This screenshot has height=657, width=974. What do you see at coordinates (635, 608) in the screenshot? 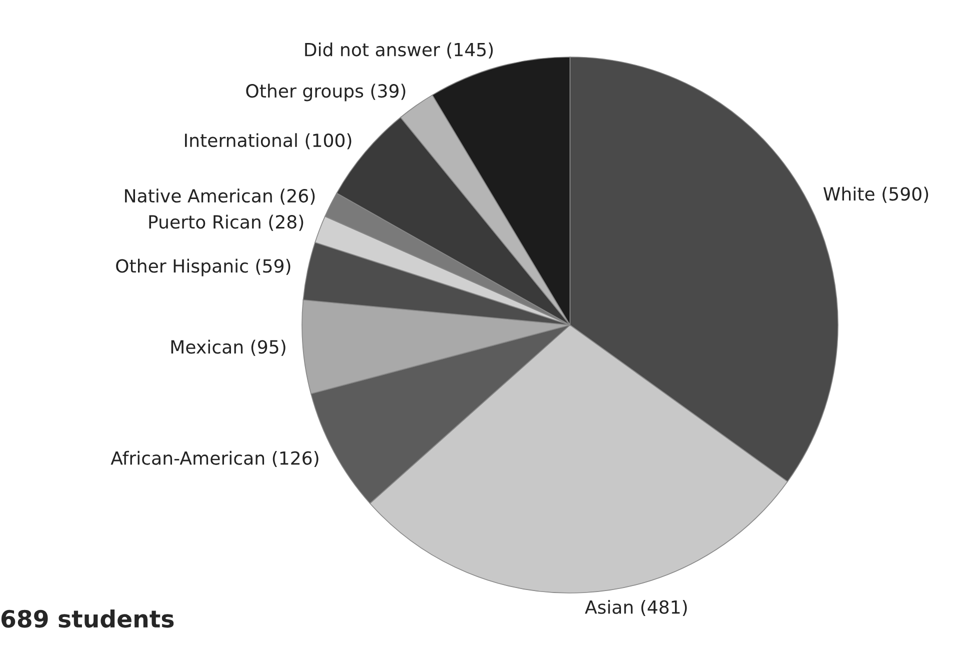
I see `slice-label: Asian (481)` at bounding box center [635, 608].